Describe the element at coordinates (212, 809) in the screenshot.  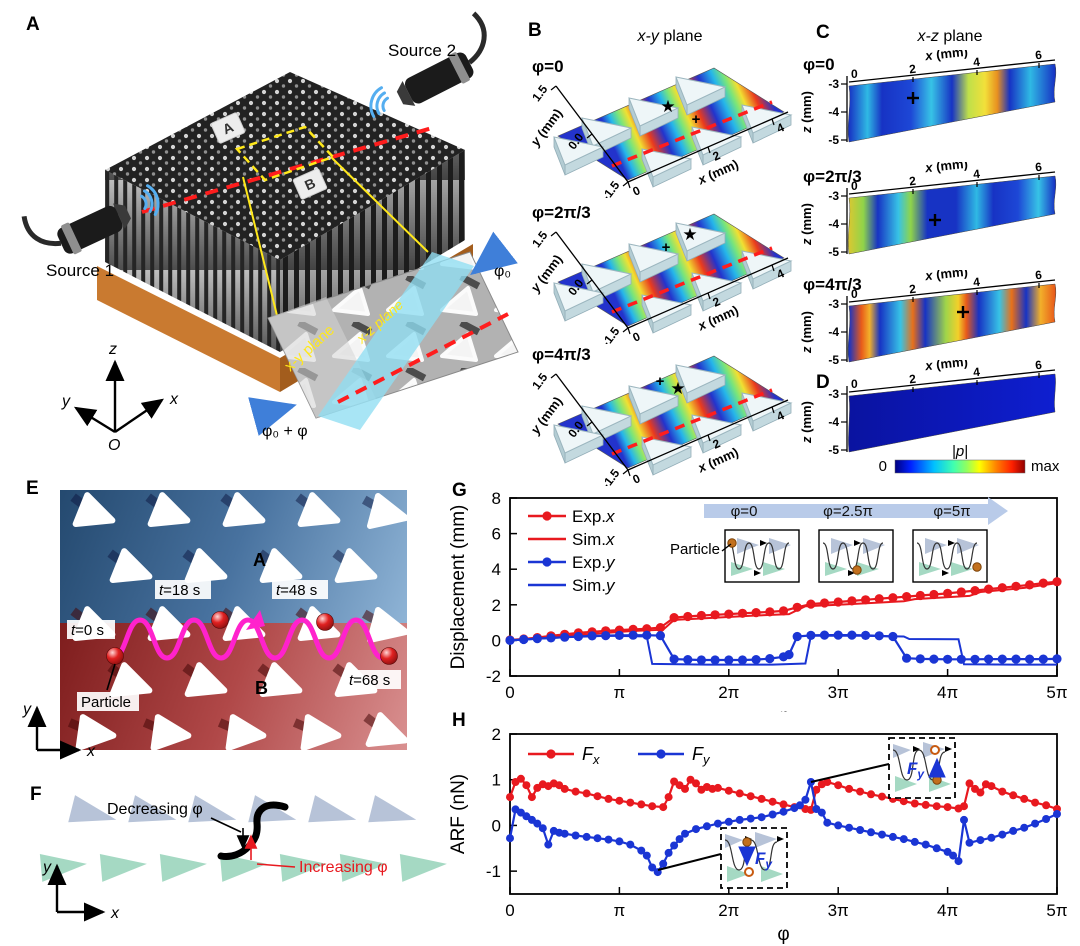
I see `triangle-row-a` at that location.